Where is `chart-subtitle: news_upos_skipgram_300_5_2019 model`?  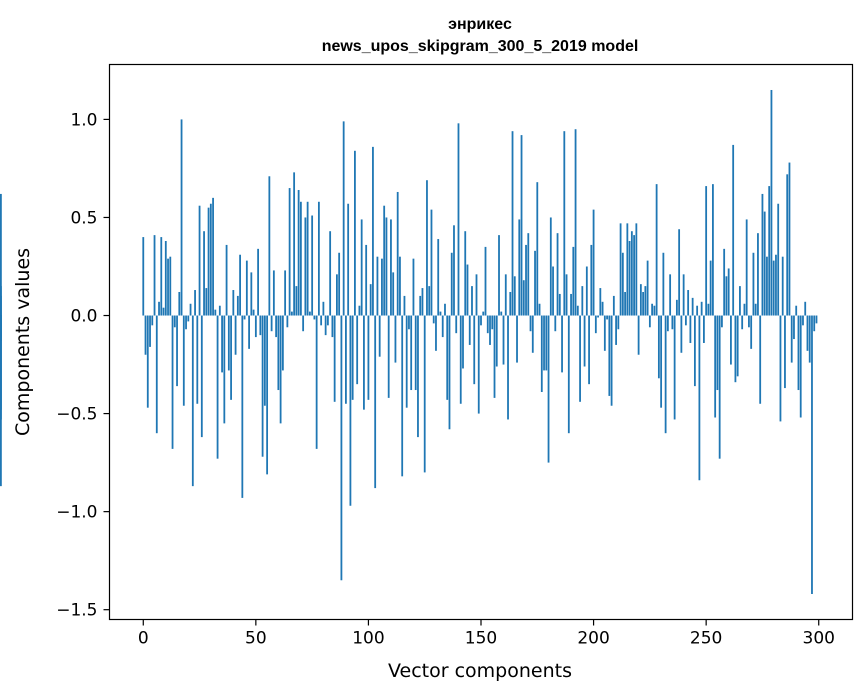
chart-subtitle: news_upos_skipgram_300_5_2019 model is located at coordinates (480, 46).